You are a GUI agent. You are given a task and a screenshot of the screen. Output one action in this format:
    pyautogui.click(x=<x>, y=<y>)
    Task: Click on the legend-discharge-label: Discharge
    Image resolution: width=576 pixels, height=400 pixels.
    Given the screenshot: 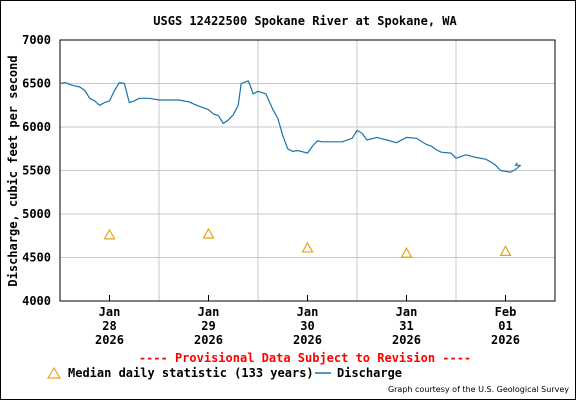 What is the action you would take?
    pyautogui.click(x=369, y=373)
    